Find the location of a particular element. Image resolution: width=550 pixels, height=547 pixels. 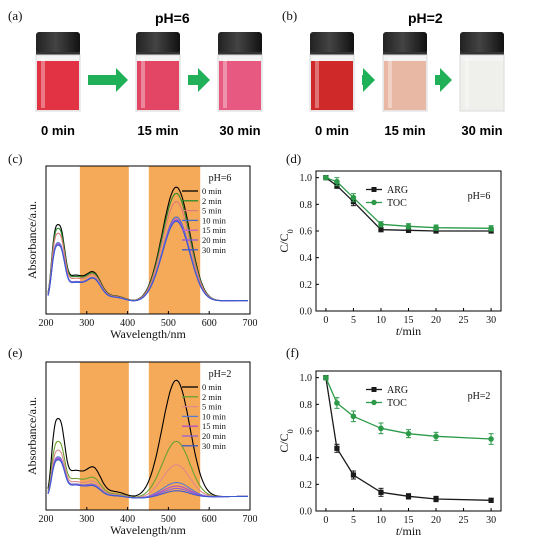

photo-a-title: pH=6 is located at coordinates (172, 18).